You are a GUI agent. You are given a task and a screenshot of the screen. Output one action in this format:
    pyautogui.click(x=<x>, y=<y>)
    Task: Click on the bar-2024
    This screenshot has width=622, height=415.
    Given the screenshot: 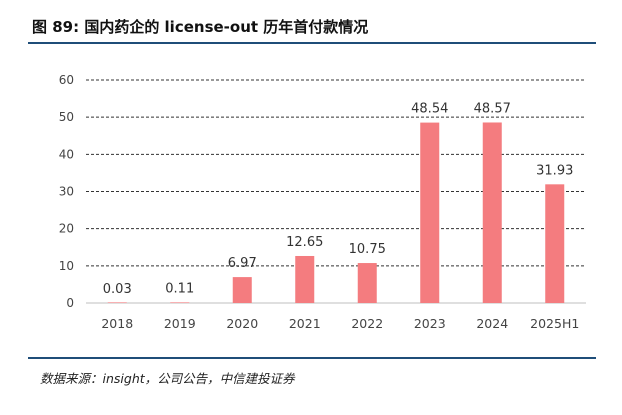 What is the action you would take?
    pyautogui.click(x=492, y=212)
    